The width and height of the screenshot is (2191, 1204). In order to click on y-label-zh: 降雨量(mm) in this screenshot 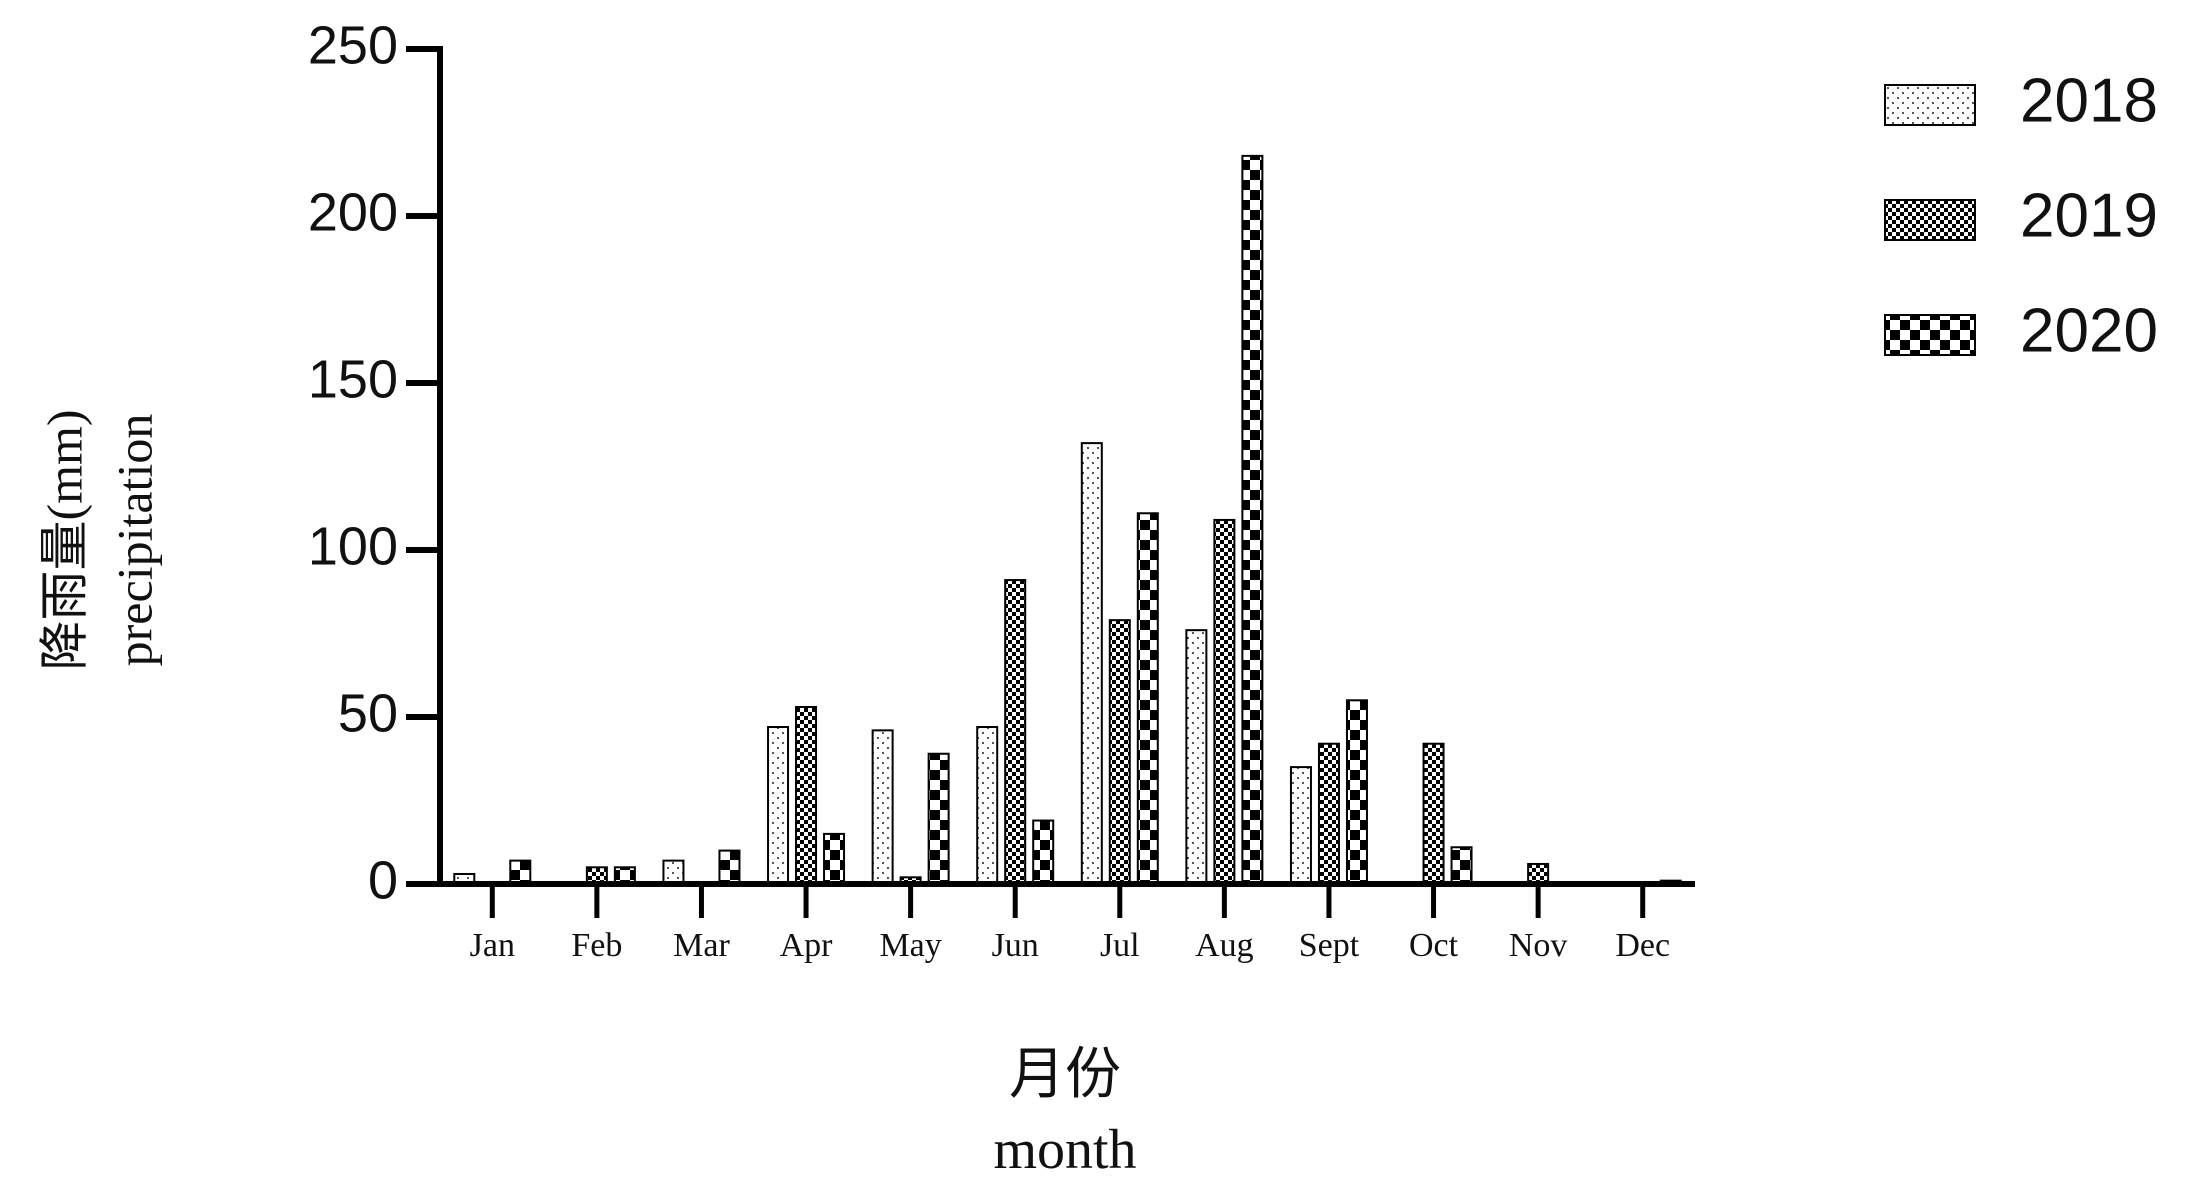, I will do `click(64, 539)`.